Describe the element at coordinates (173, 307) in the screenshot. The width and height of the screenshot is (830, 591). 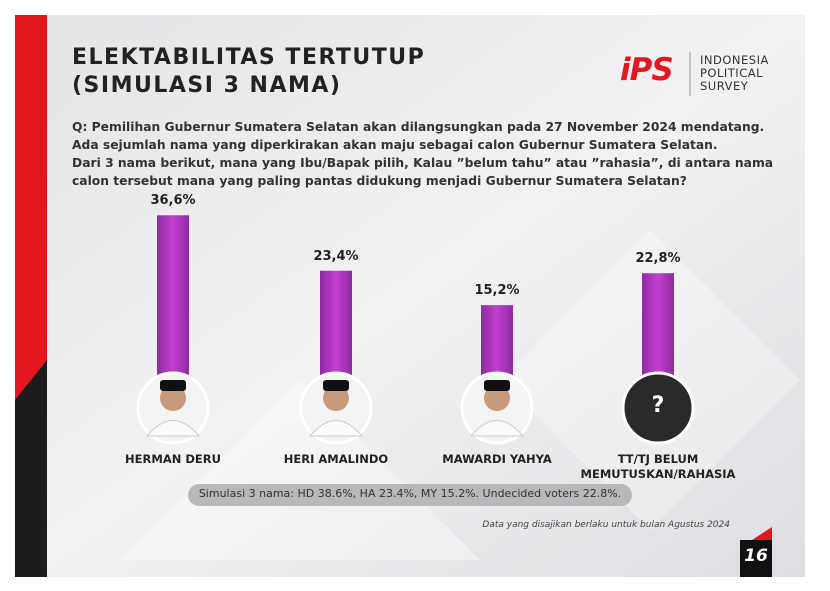
I see `bar` at that location.